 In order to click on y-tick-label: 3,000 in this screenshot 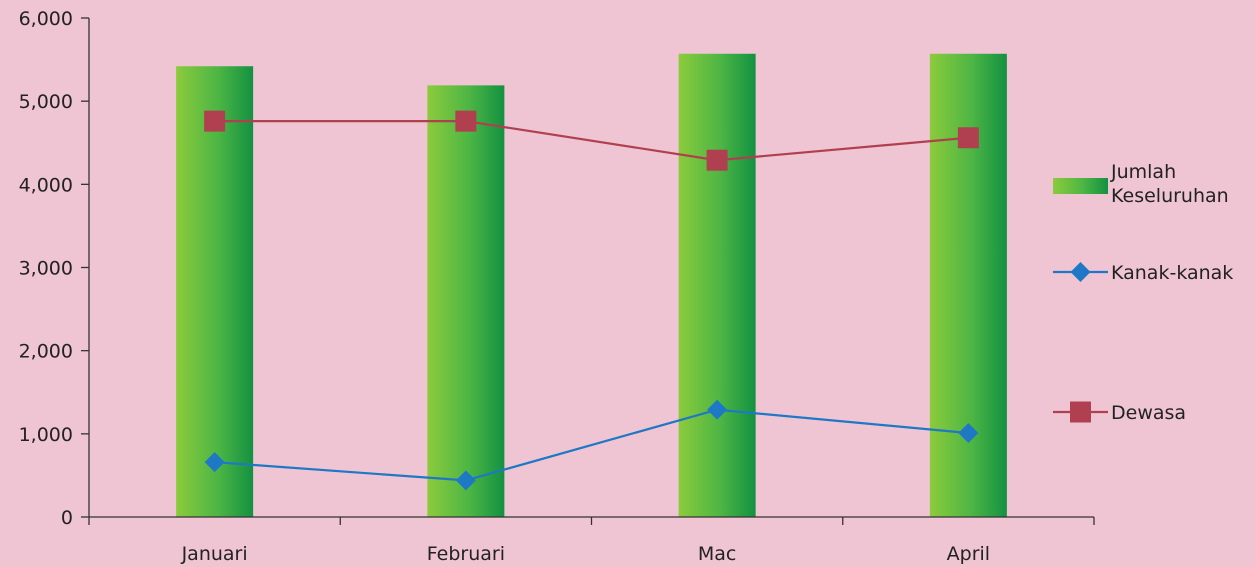, I will do `click(46, 269)`.